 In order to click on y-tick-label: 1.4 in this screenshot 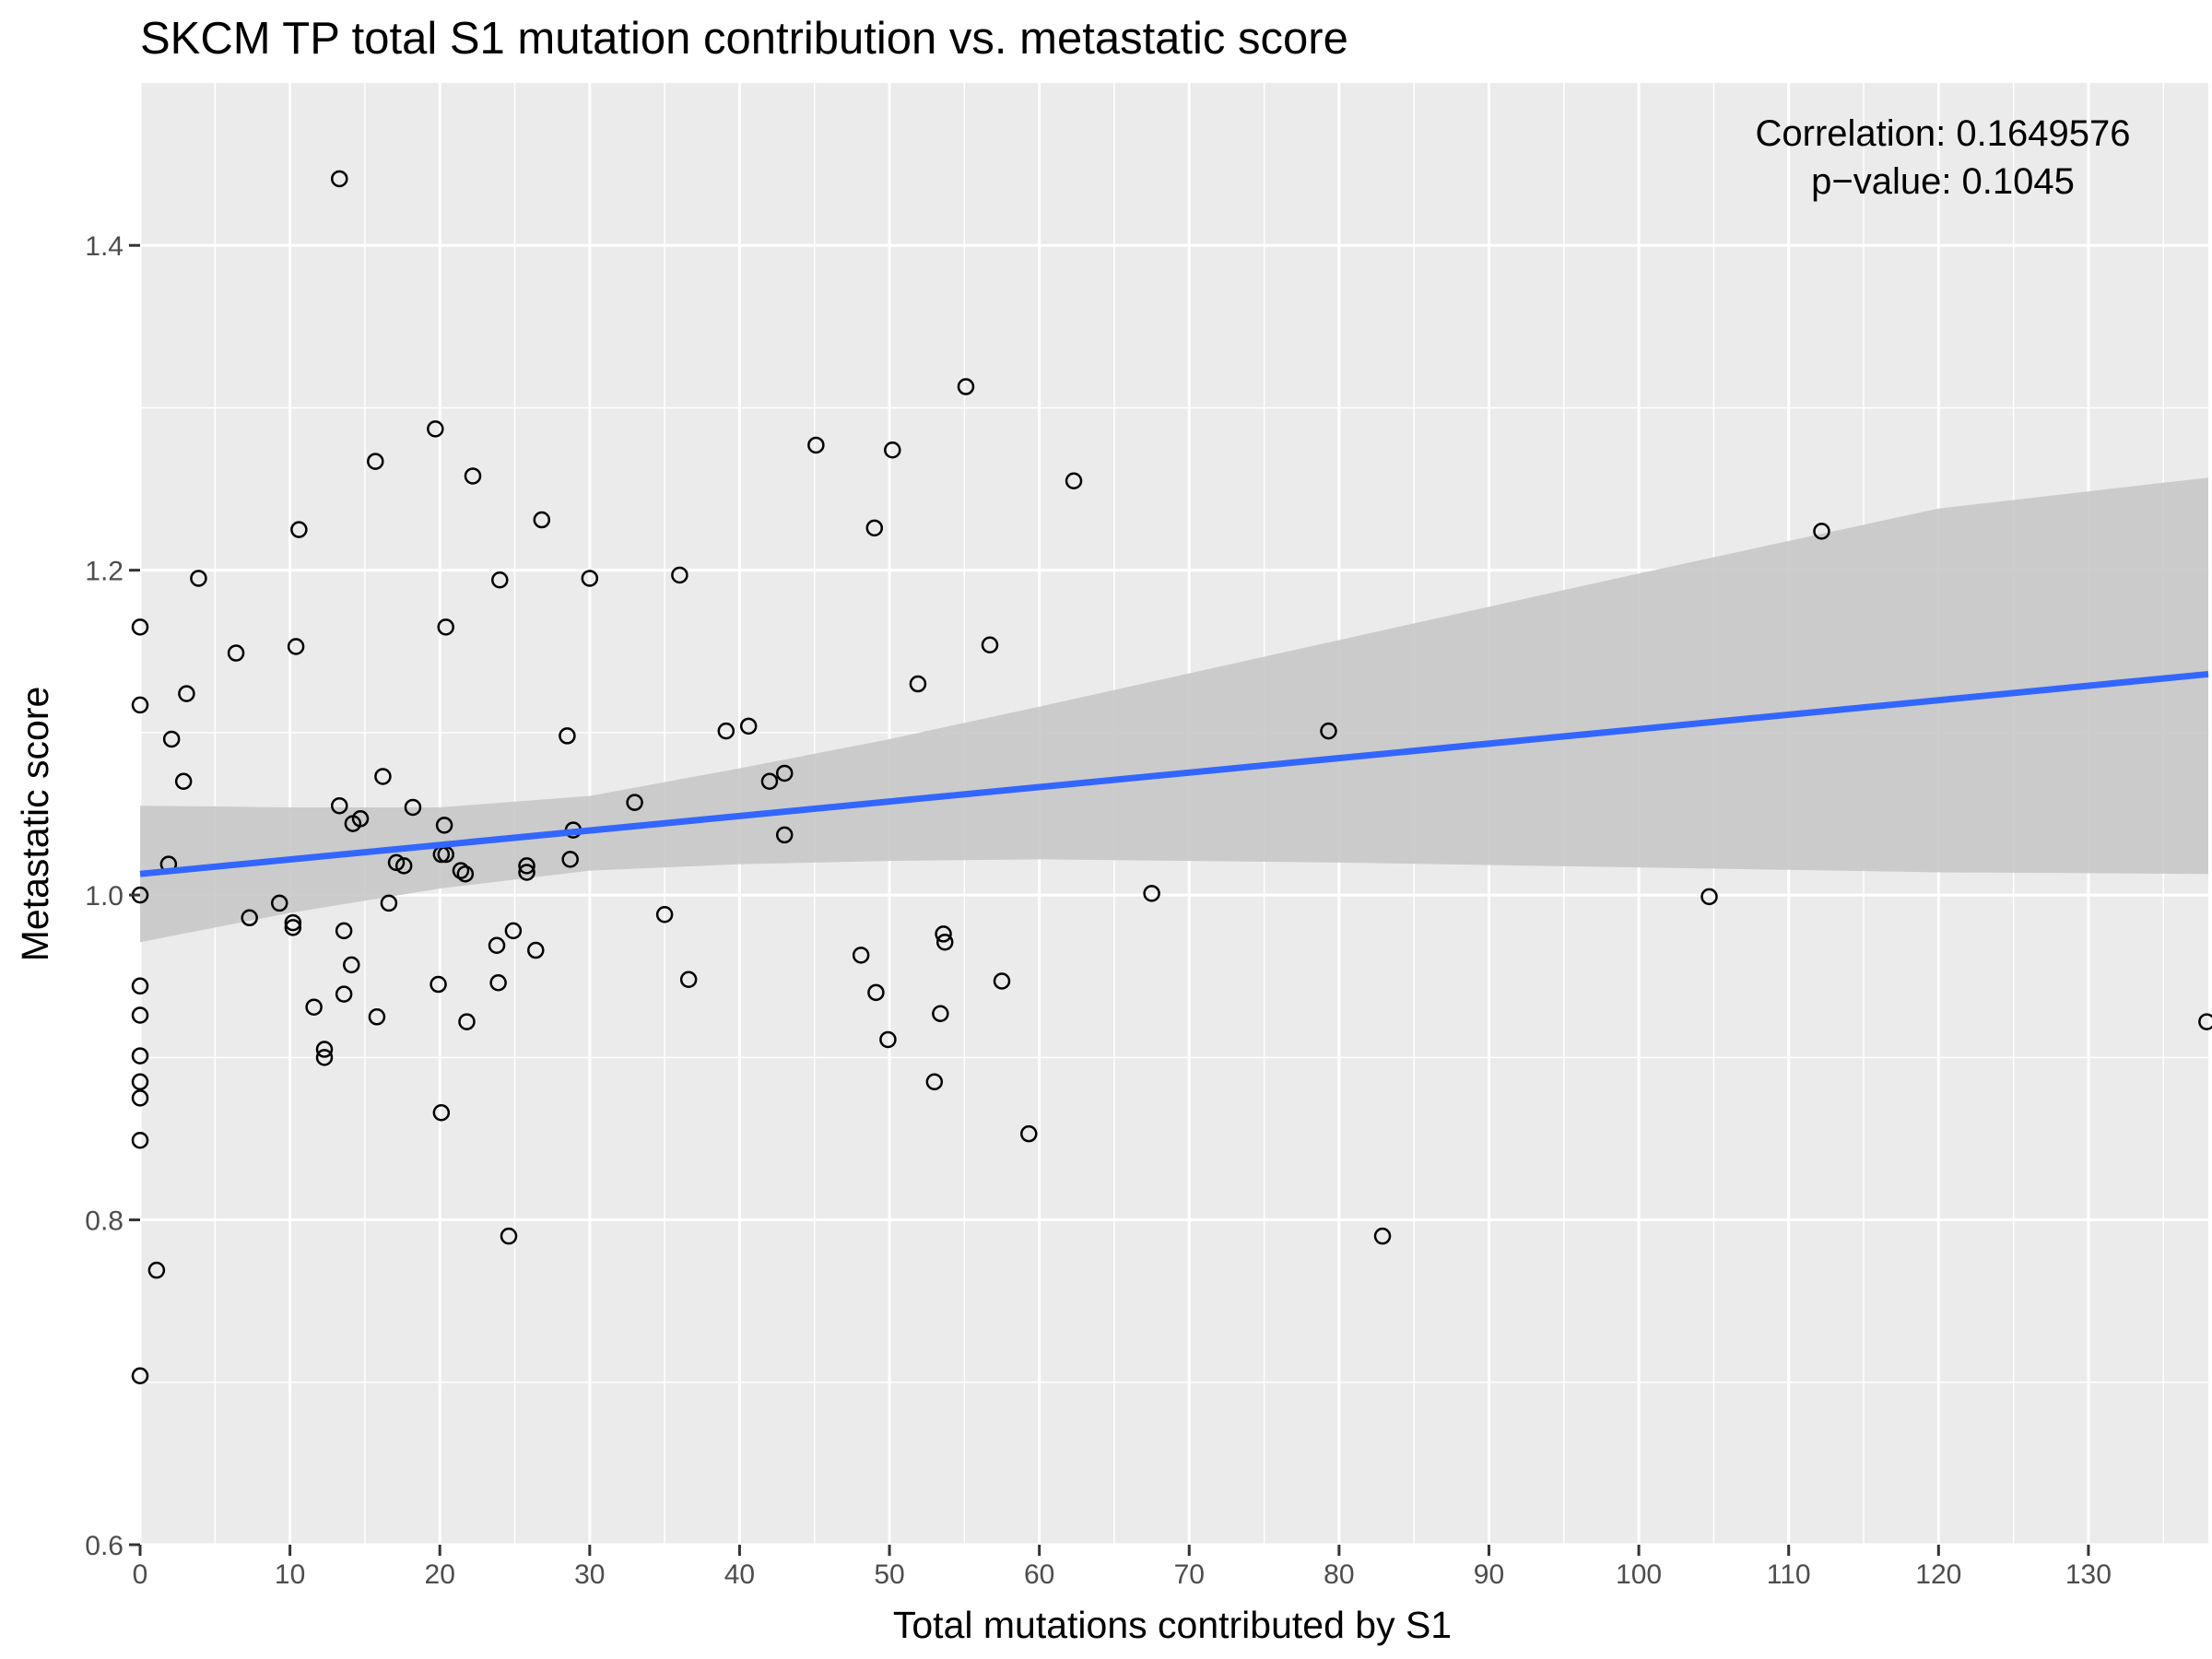, I will do `click(104, 246)`.